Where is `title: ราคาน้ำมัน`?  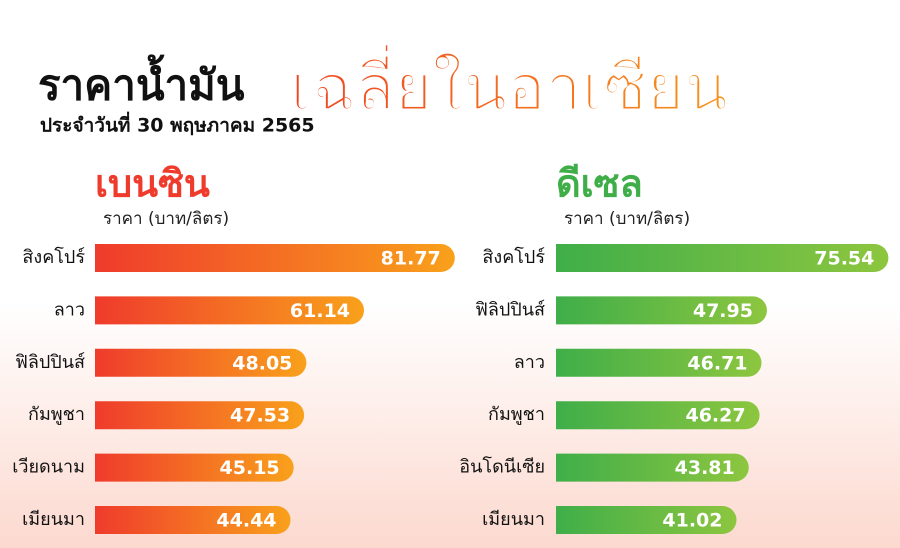 title: ราคาน้ำมัน is located at coordinates (141, 82).